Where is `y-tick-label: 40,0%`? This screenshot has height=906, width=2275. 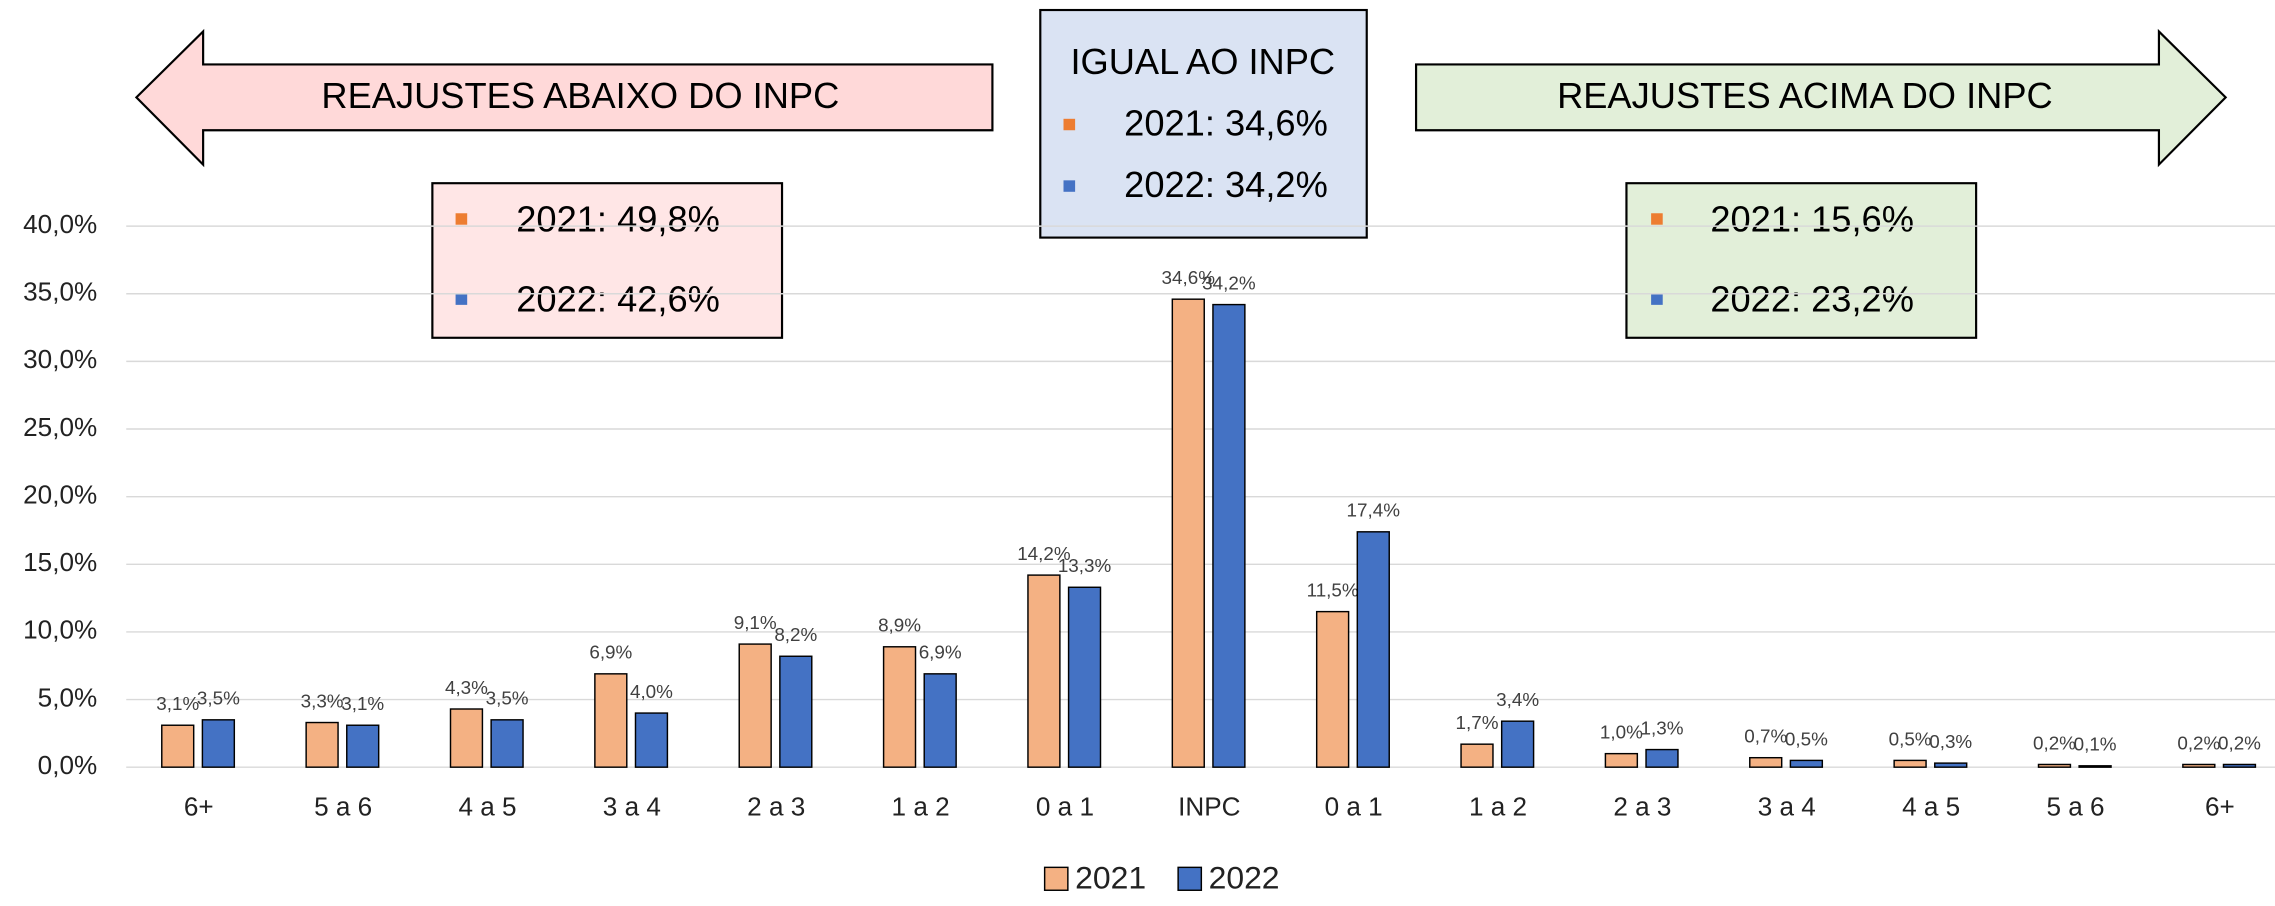
y-tick-label: 40,0% is located at coordinates (60, 225).